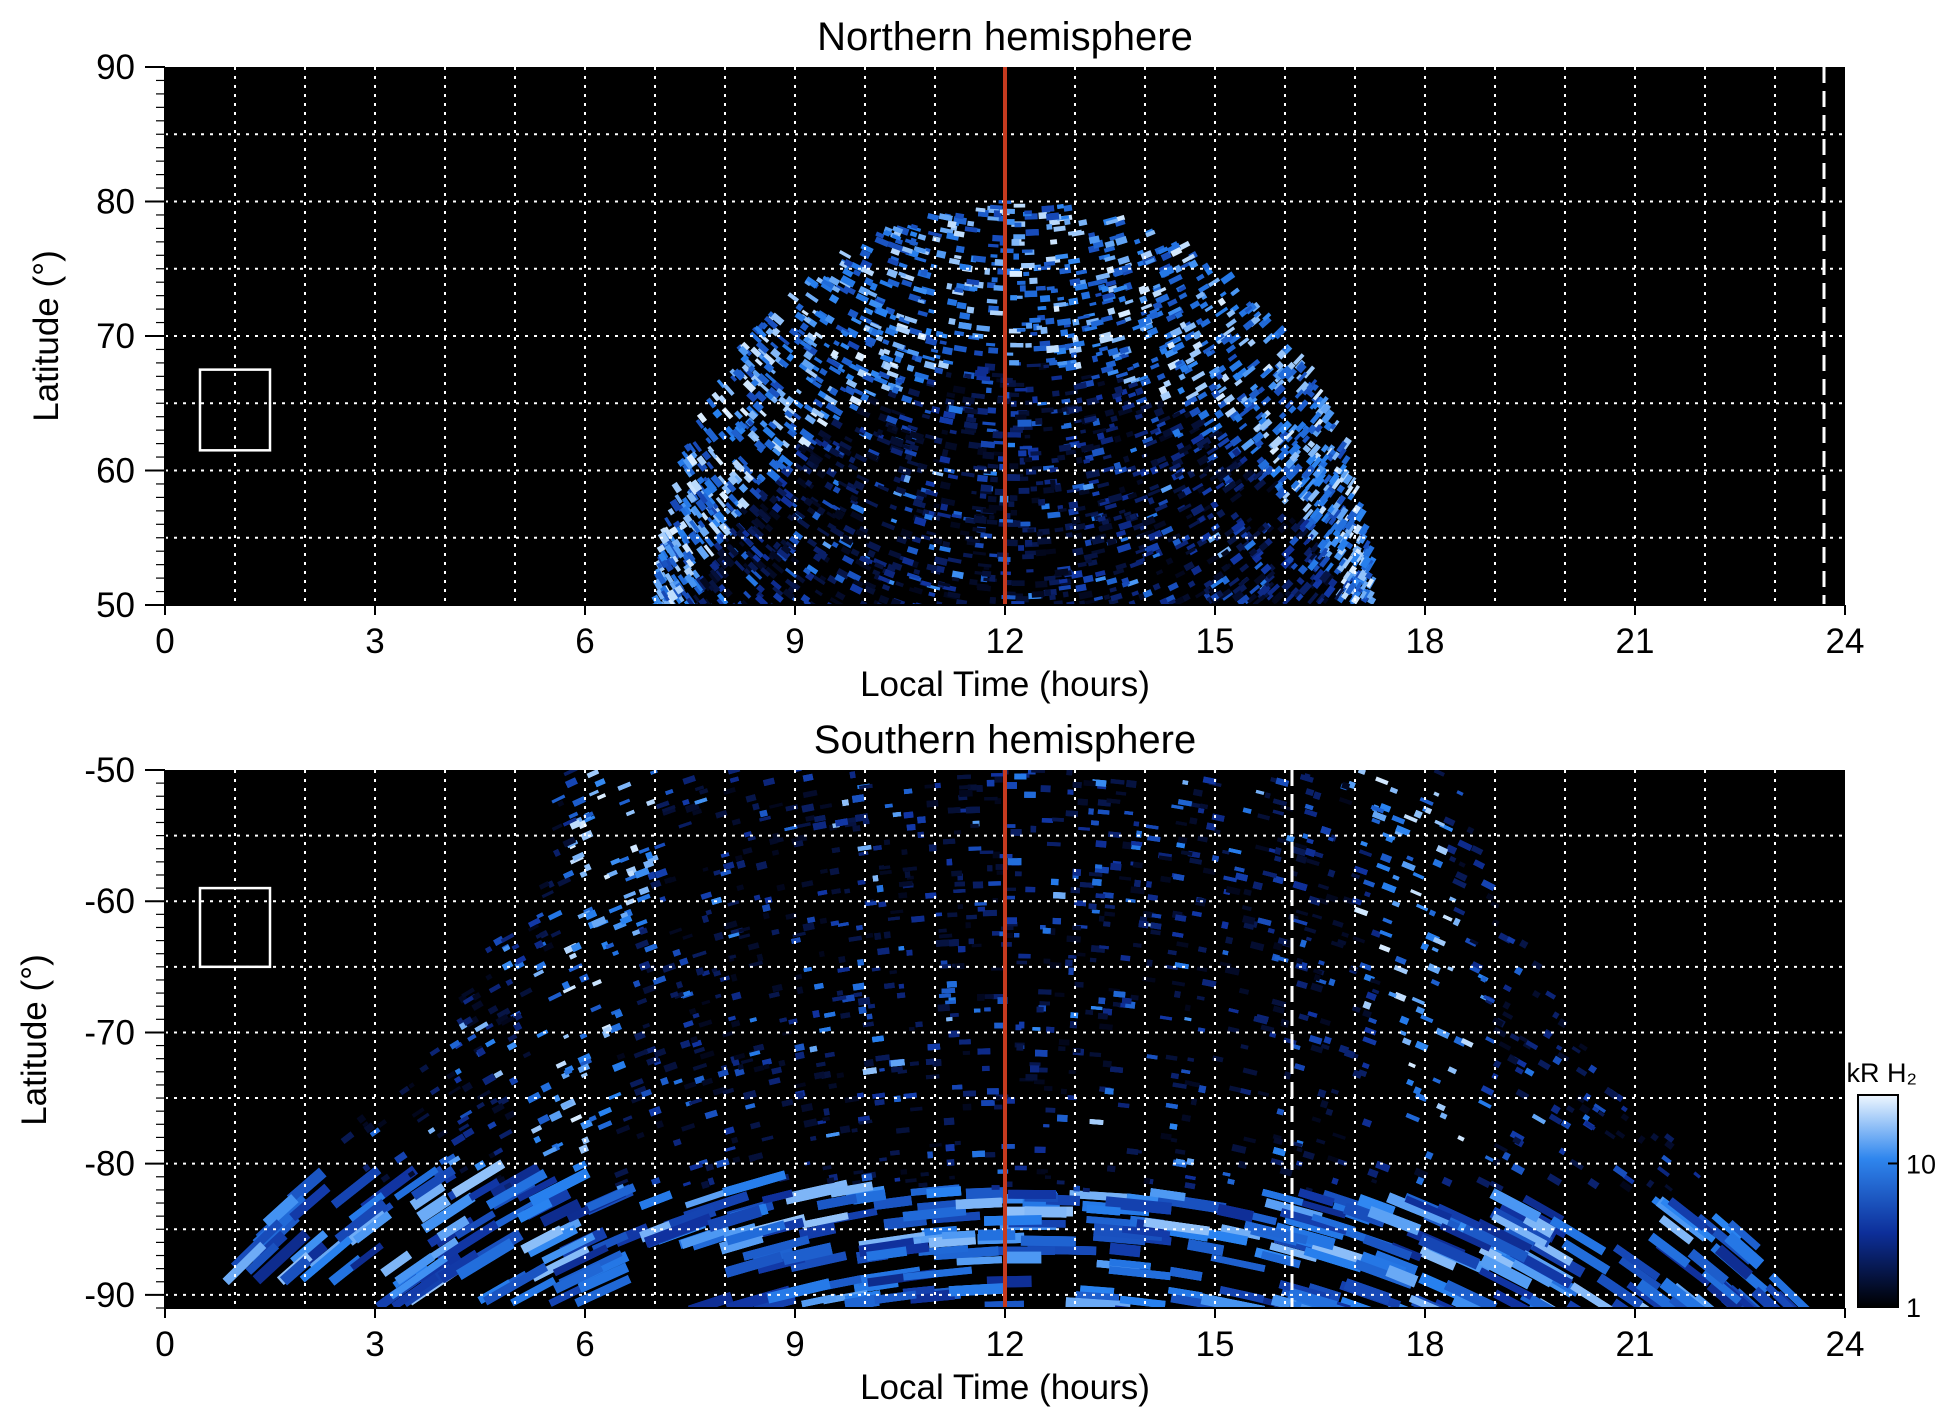  I want to click on south-x-axis-label: Local Time (hours), so click(1005, 1387).